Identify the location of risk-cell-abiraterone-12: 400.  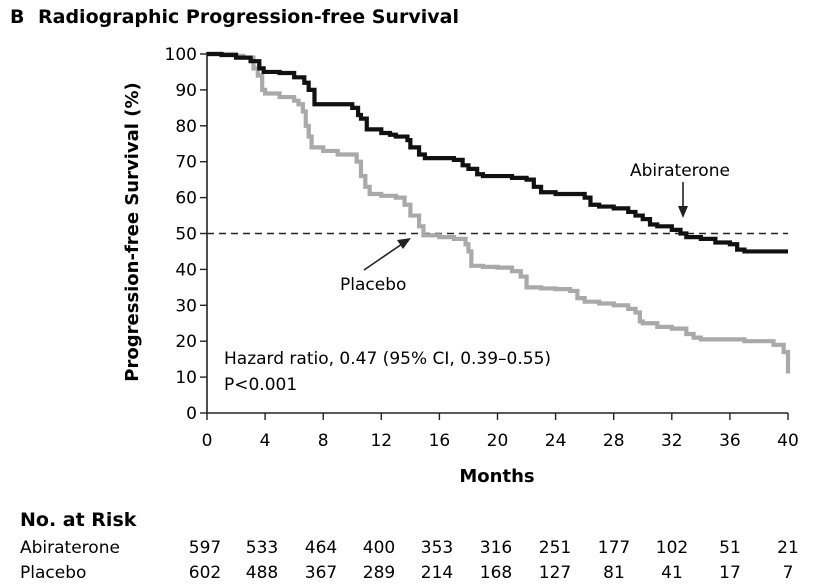
(379, 548).